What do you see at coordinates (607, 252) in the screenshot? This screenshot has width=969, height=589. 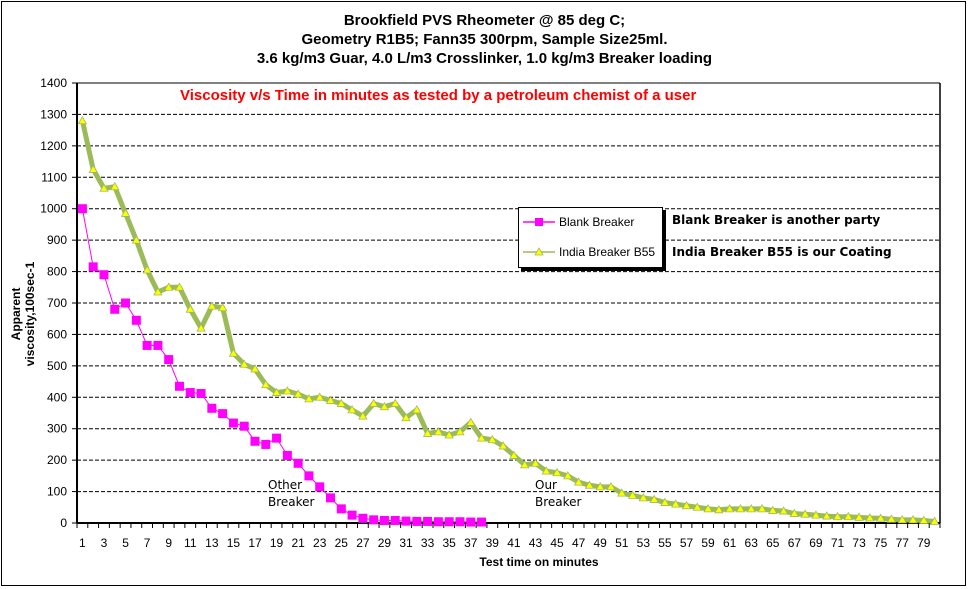 I see `legend-label: India Breaker B55` at bounding box center [607, 252].